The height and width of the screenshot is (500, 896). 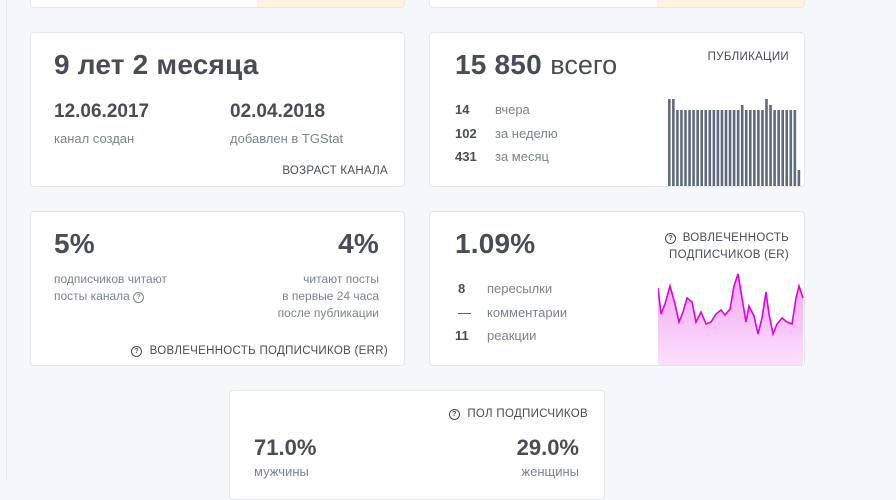 I want to click on posts-row-month: 431 за месяц, so click(x=502, y=156).